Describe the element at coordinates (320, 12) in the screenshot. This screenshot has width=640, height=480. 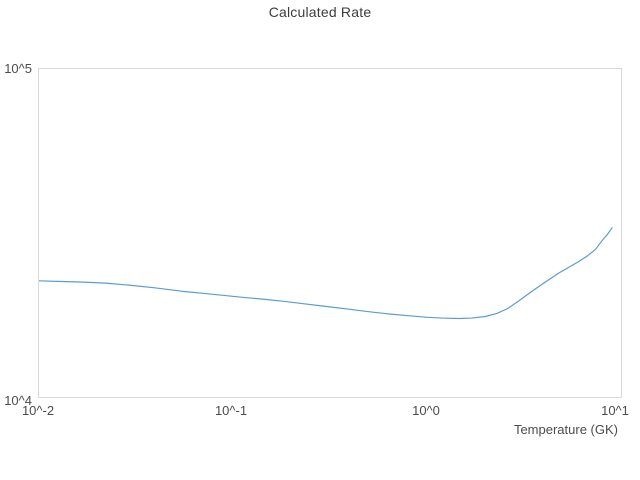
I see `chart-title: Calculated Rate` at that location.